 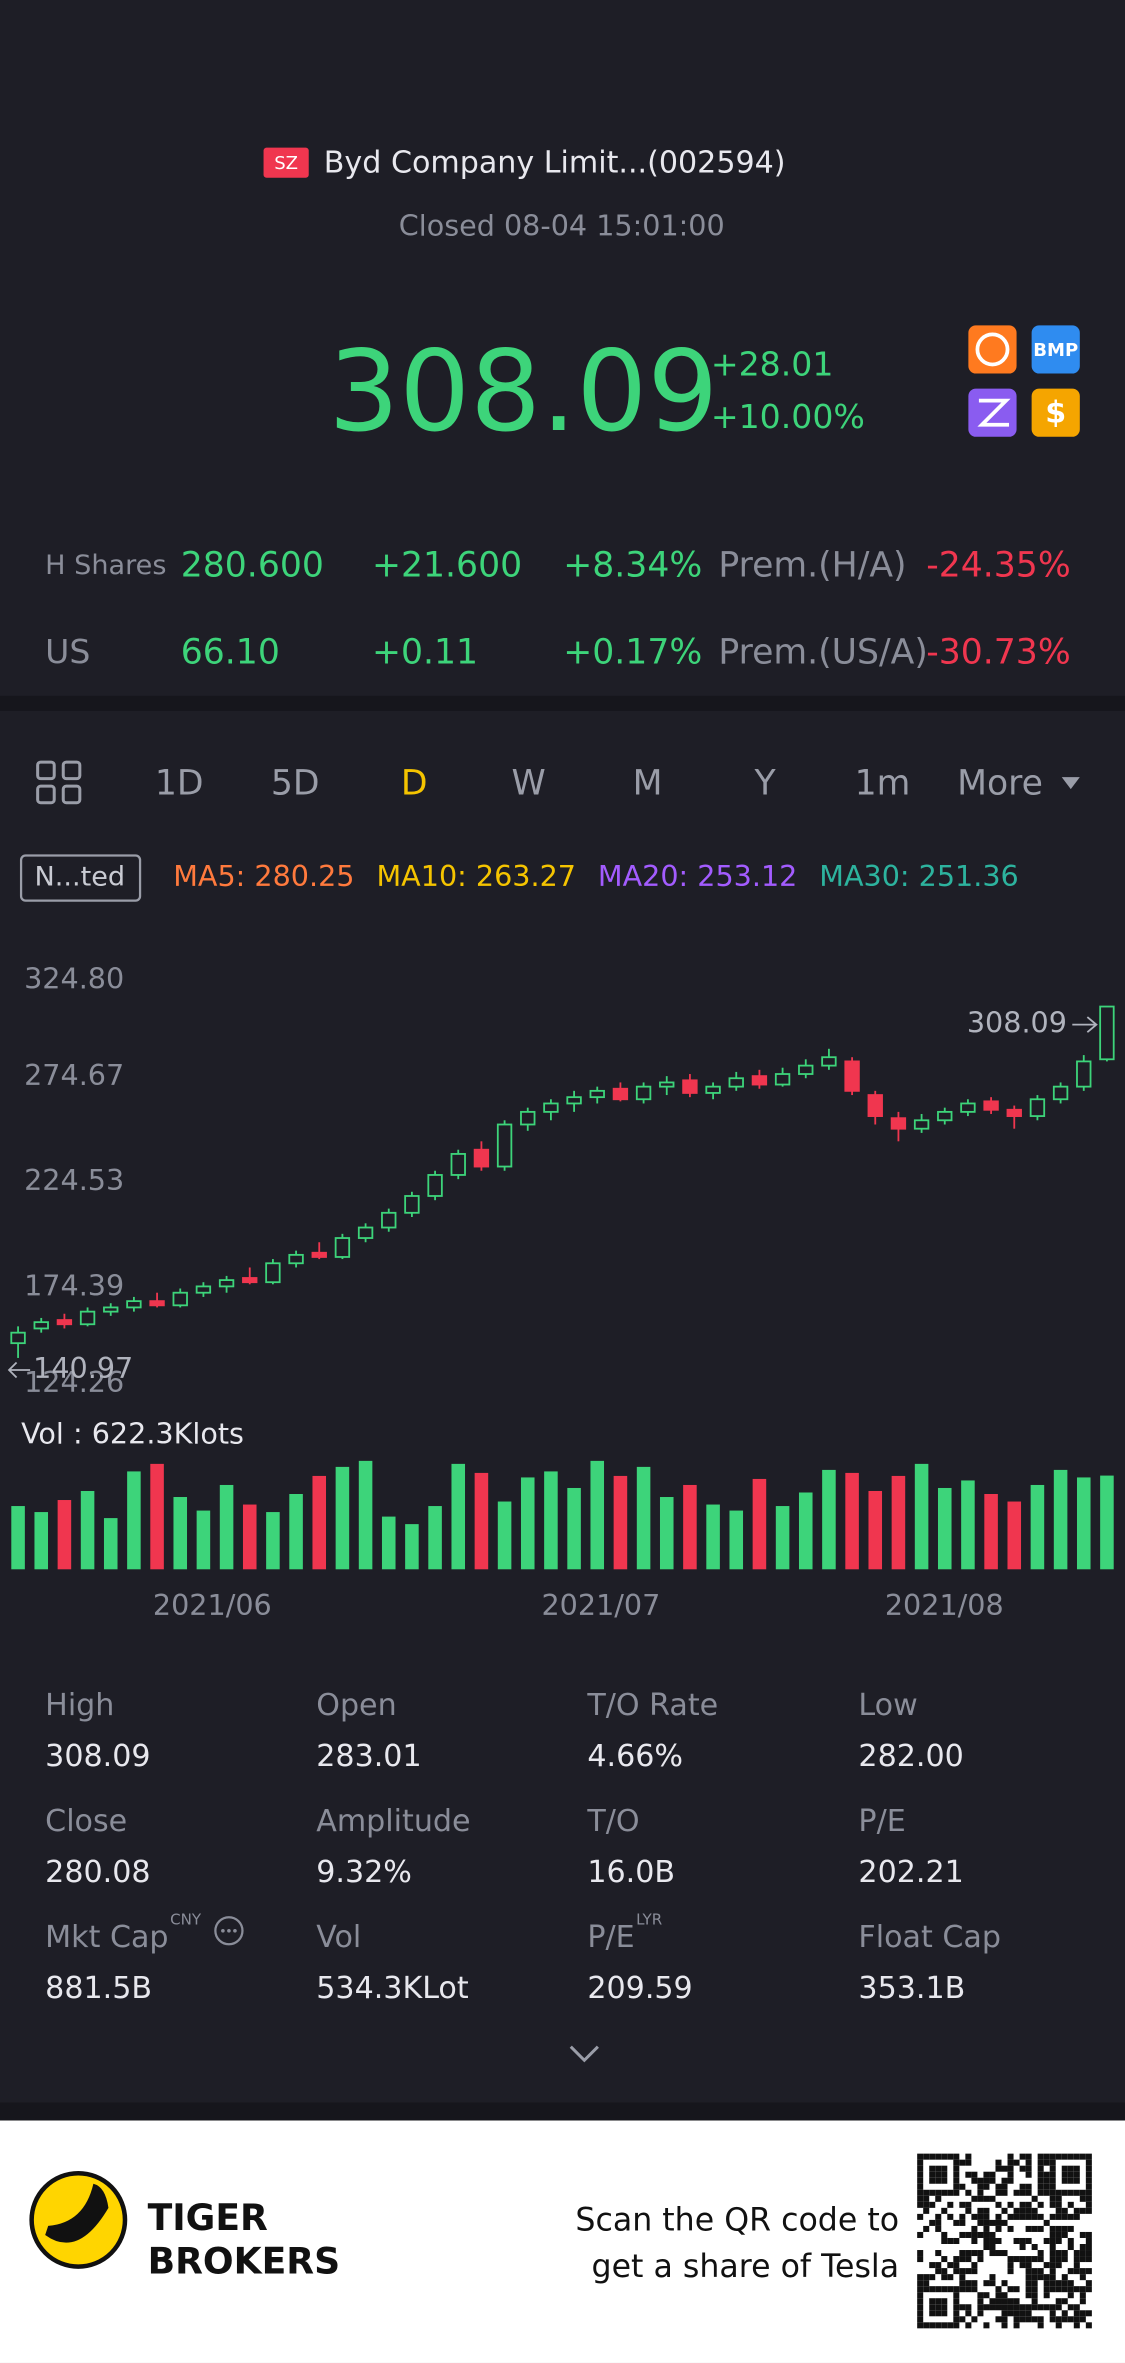 What do you see at coordinates (364, 1872) in the screenshot?
I see `stat-value: 9.32%` at bounding box center [364, 1872].